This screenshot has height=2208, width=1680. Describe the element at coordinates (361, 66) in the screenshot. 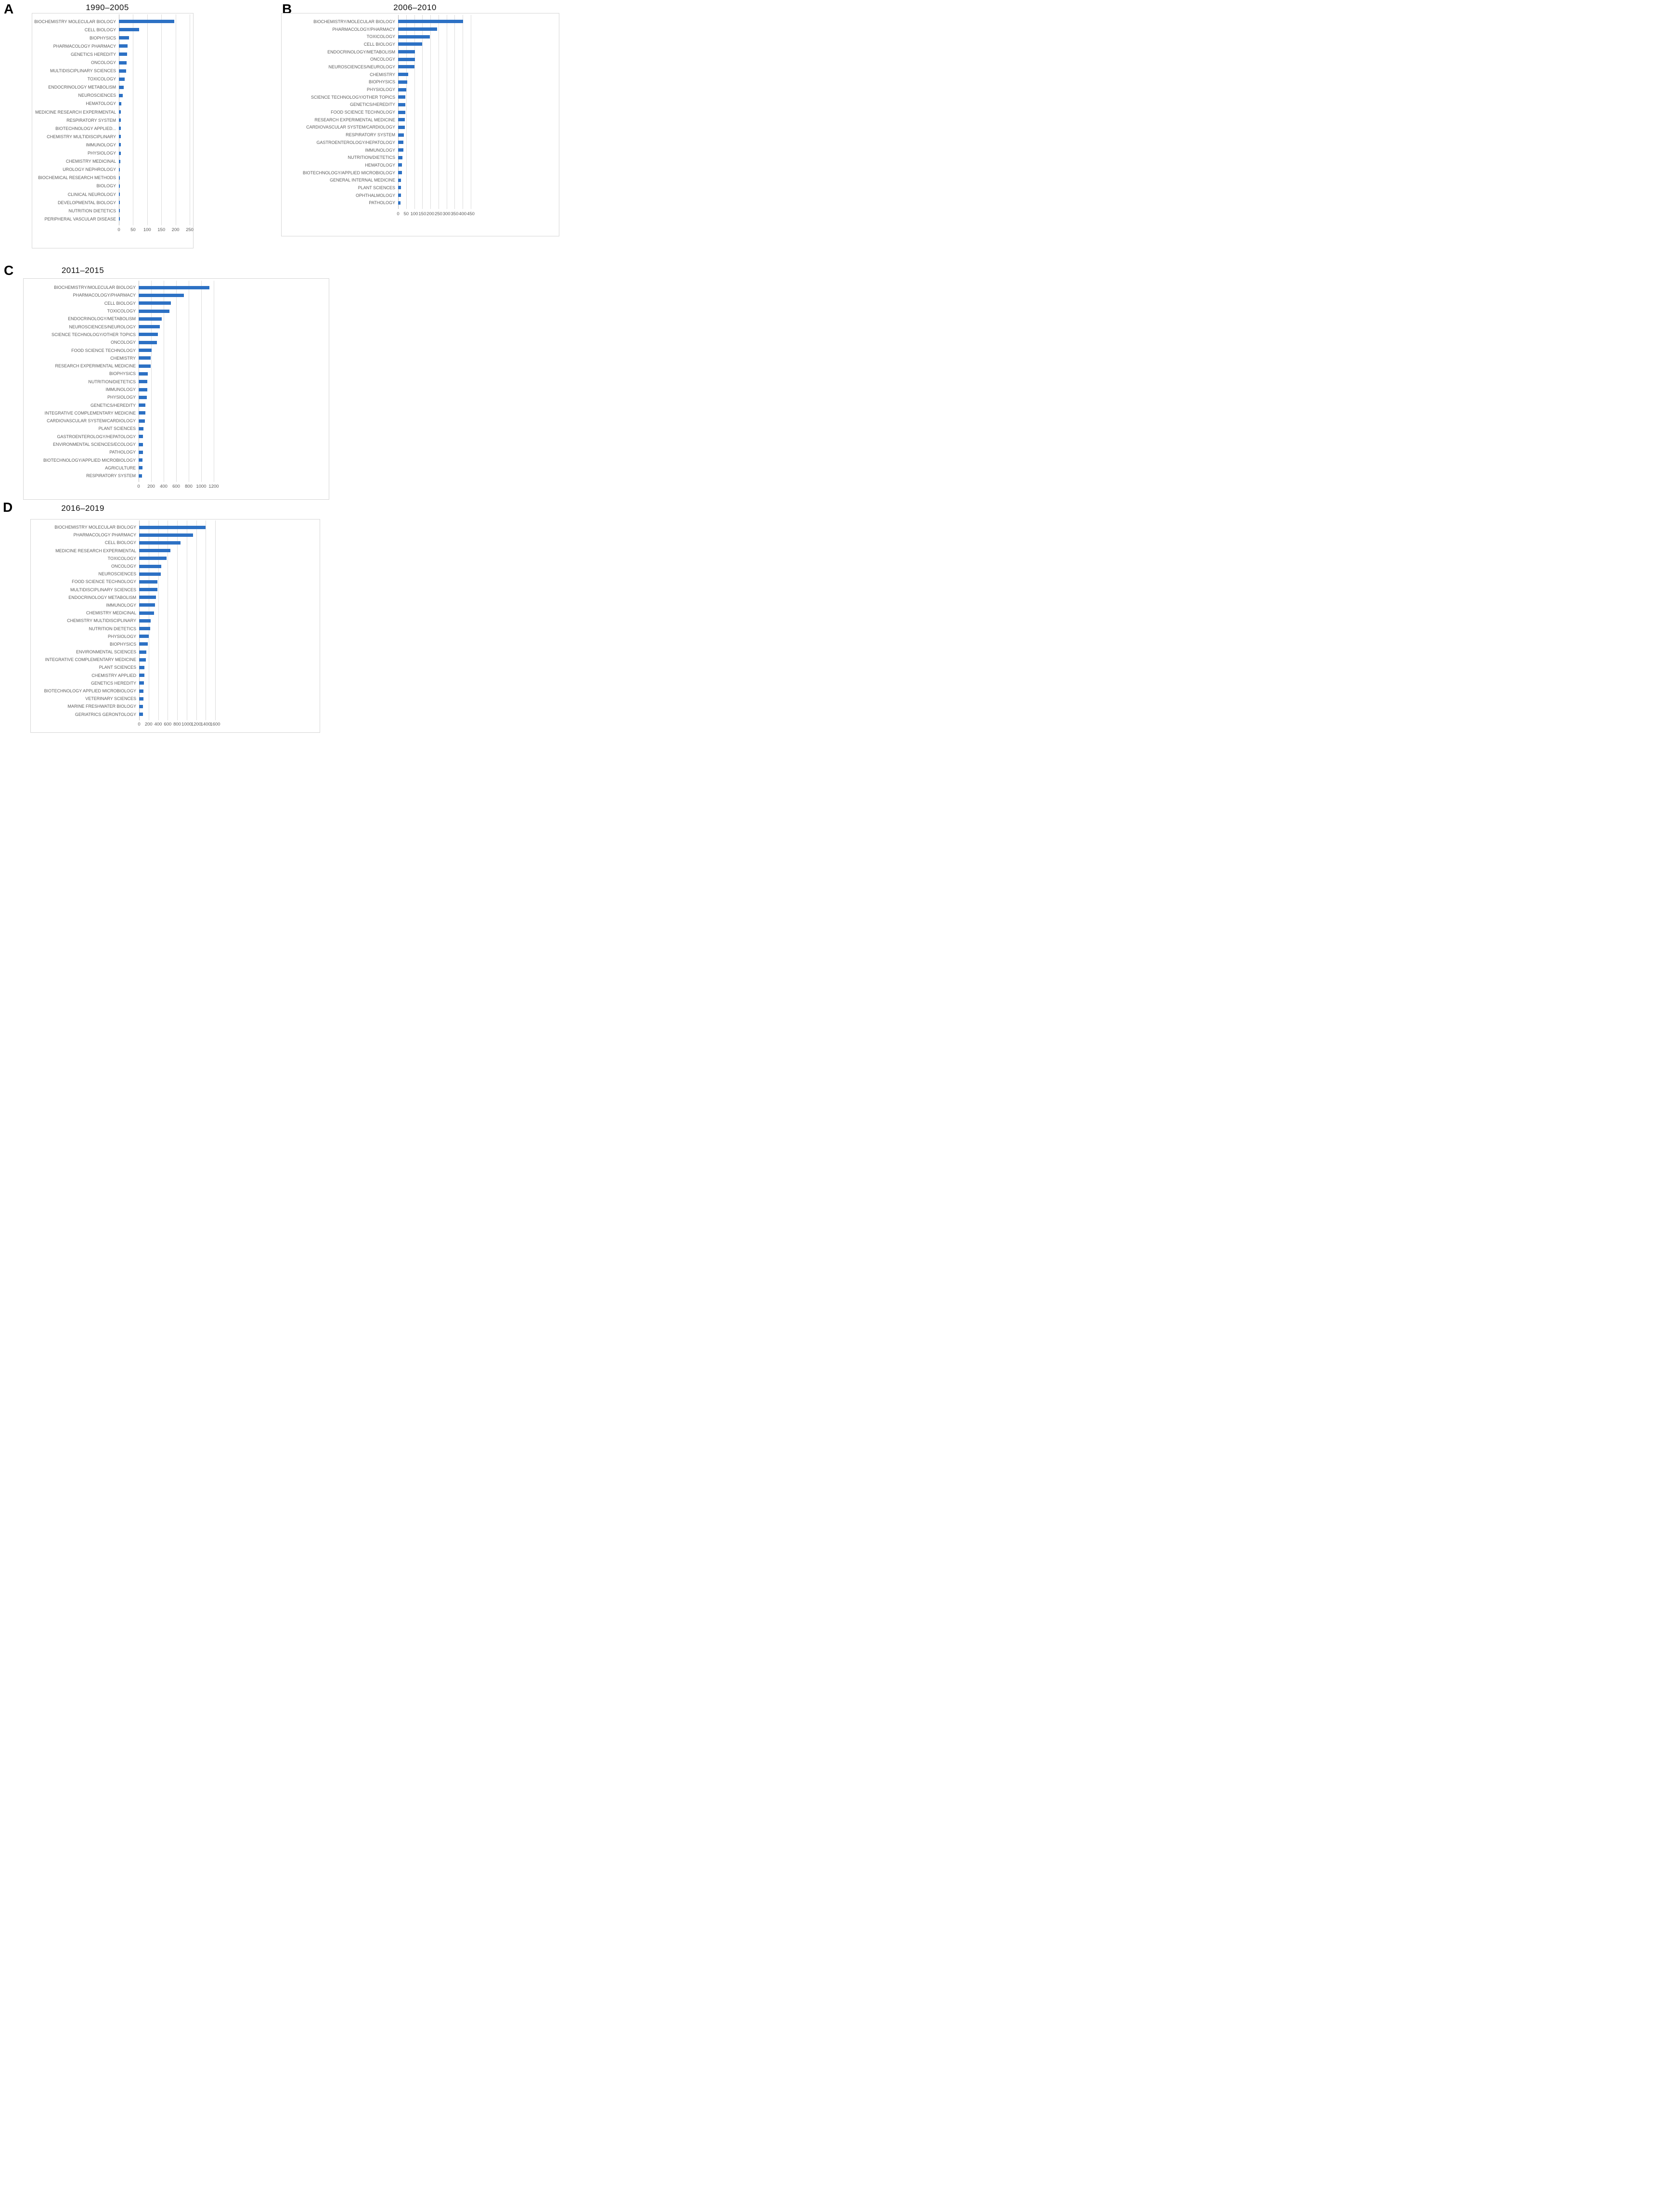

I see `category-label: NEUROSCIENCES/NEUROLOGY` at that location.